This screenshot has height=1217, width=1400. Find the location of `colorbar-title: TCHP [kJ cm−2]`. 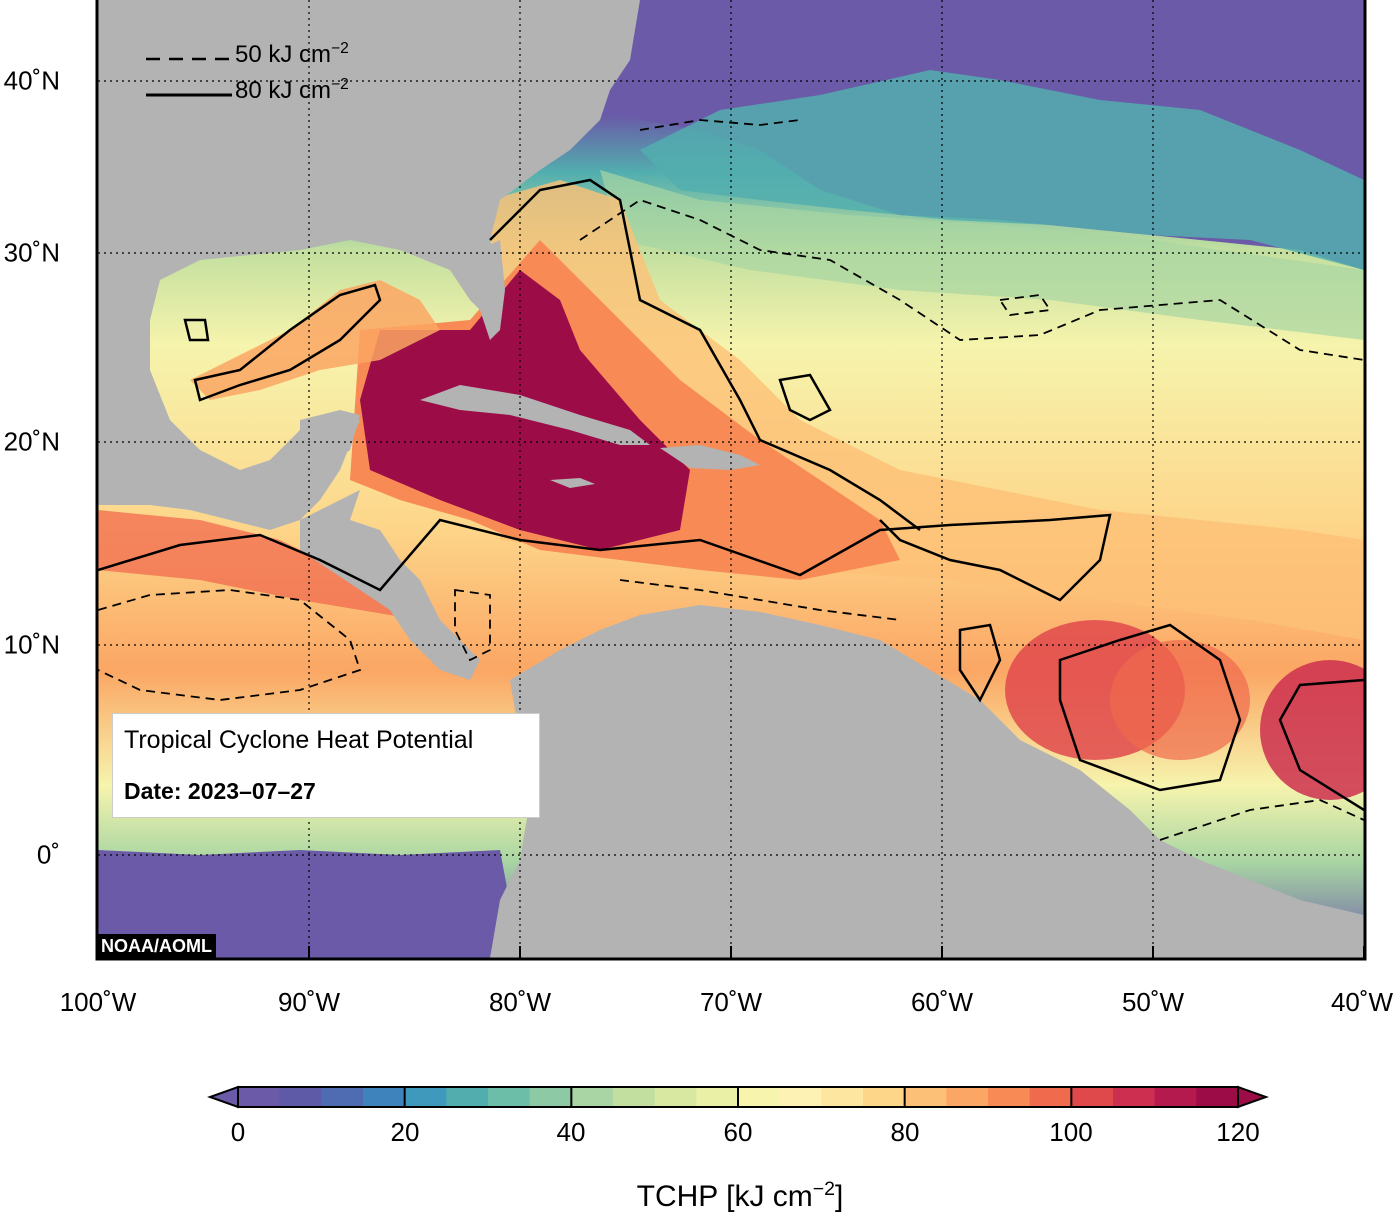

colorbar-title: TCHP [kJ cm−2] is located at coordinates (740, 1196).